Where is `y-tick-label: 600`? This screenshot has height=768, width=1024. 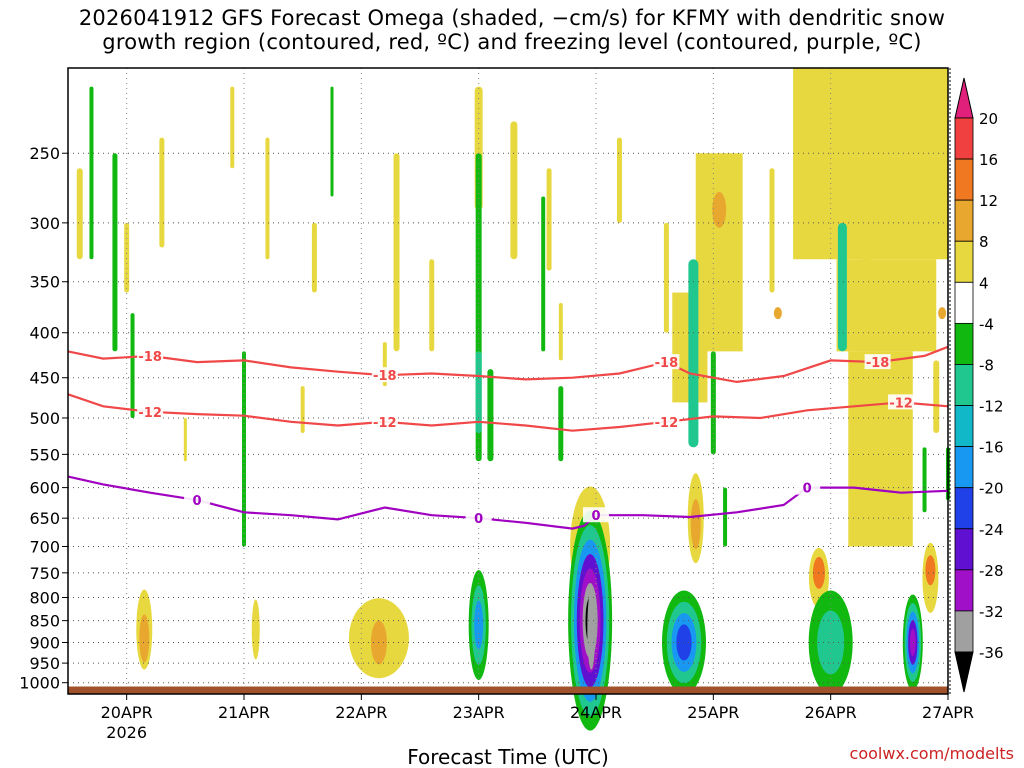
y-tick-label: 600 is located at coordinates (44, 488).